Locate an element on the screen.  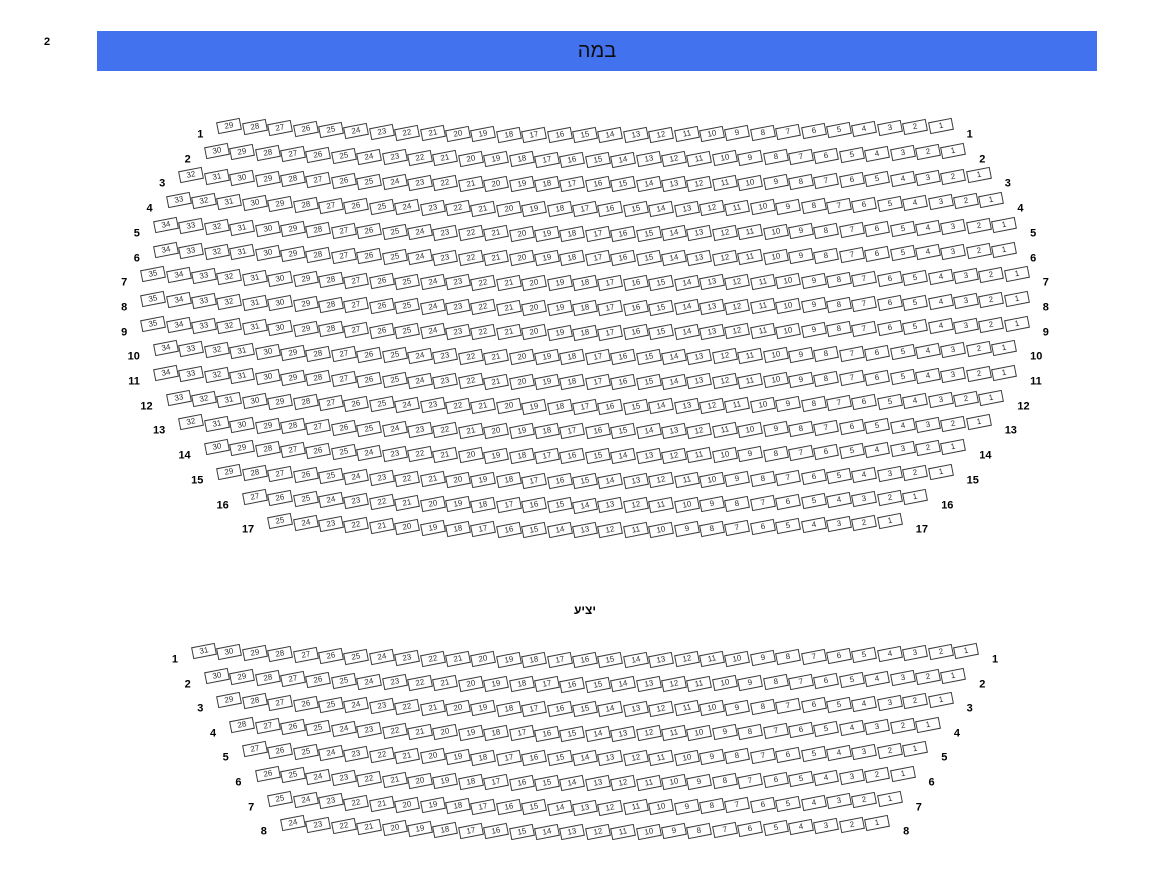
seat: 34 is located at coordinates (178, 324).